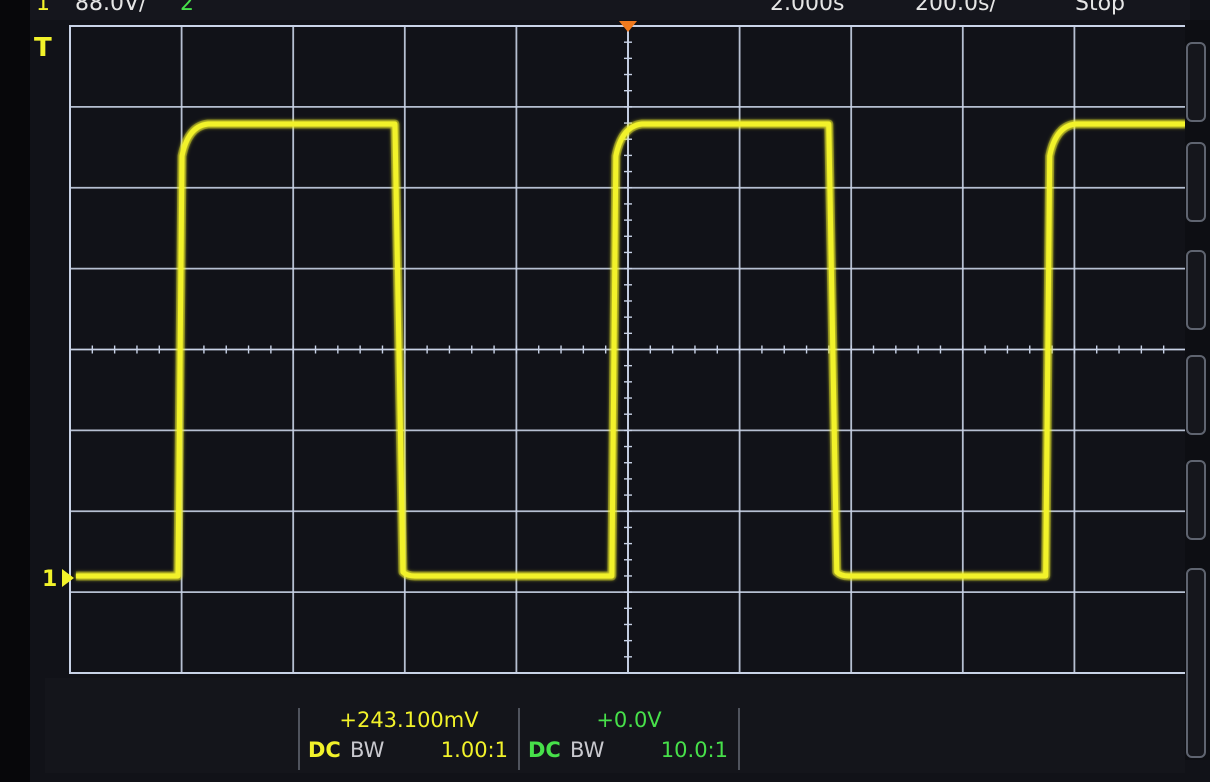  Describe the element at coordinates (111, 8) in the screenshot. I see `volts-per-div: 88.0V/` at that location.